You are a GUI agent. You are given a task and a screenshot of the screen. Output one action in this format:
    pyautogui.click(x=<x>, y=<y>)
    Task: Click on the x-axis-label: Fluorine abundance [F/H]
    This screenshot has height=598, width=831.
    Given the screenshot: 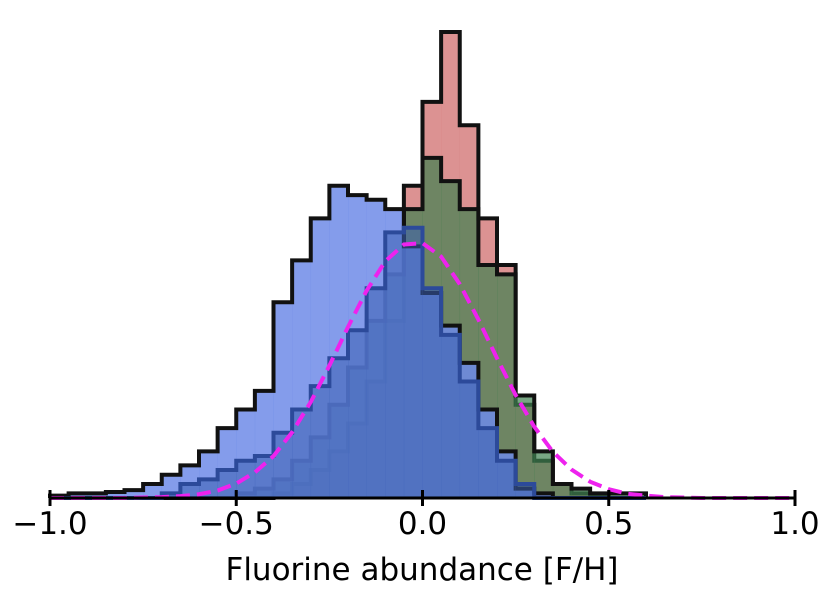 What is the action you would take?
    pyautogui.click(x=421, y=570)
    